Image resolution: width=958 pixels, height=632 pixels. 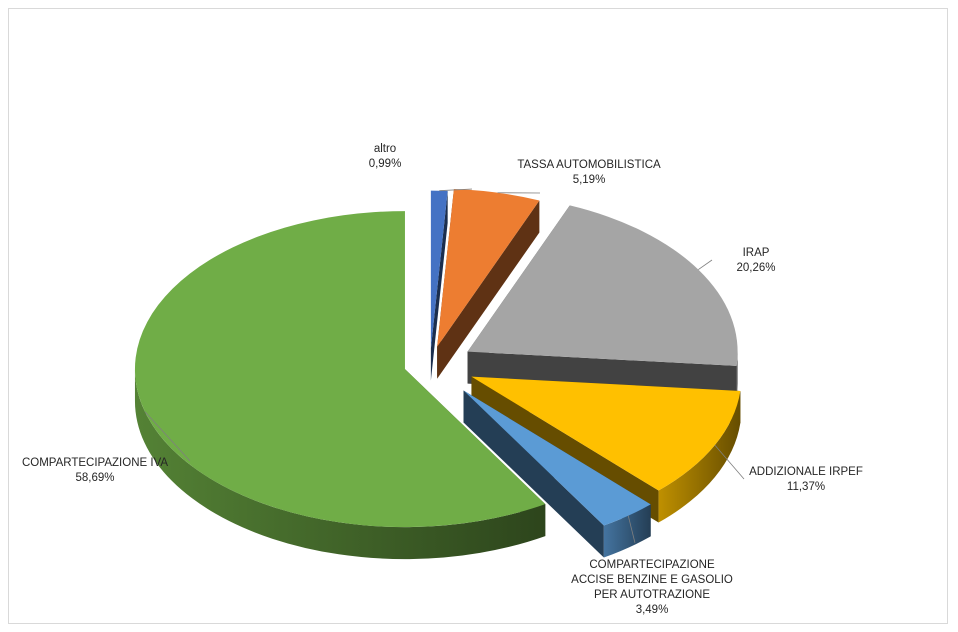 I want to click on value-label: 58,69%, so click(x=94, y=478).